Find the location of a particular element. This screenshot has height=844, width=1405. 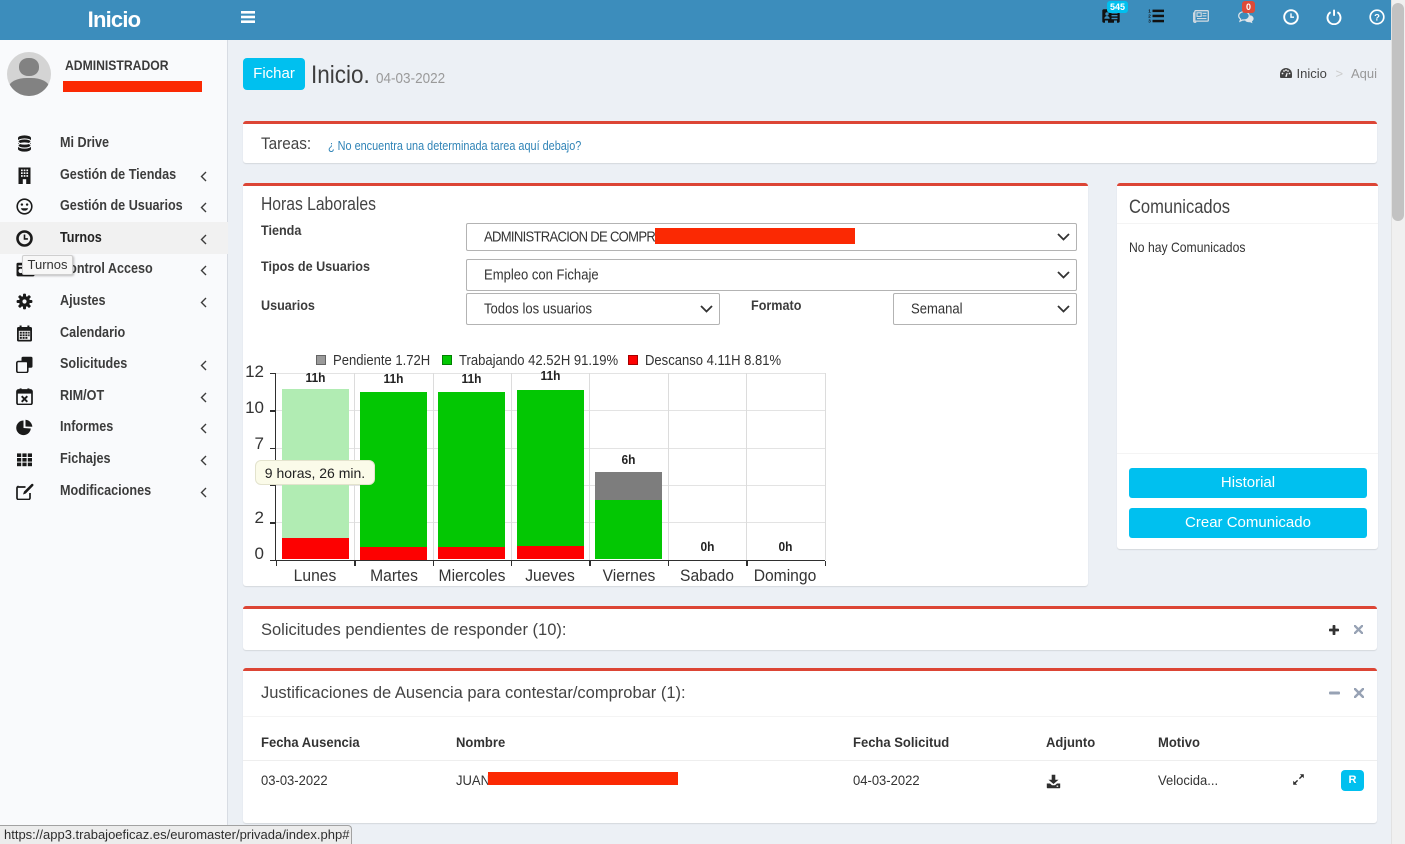

svg-text: 1 is located at coordinates (1149, 11).